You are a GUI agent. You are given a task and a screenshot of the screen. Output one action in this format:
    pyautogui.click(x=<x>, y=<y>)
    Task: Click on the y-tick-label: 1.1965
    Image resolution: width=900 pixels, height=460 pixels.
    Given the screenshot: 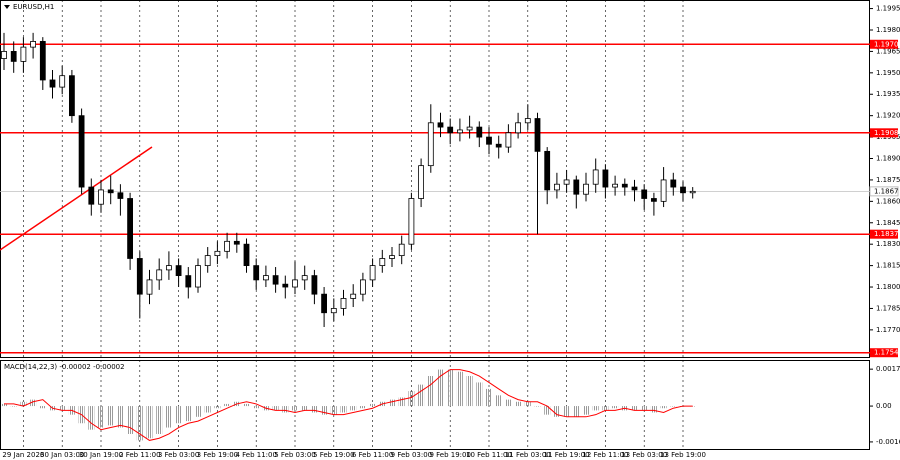 What is the action you would take?
    pyautogui.click(x=888, y=51)
    